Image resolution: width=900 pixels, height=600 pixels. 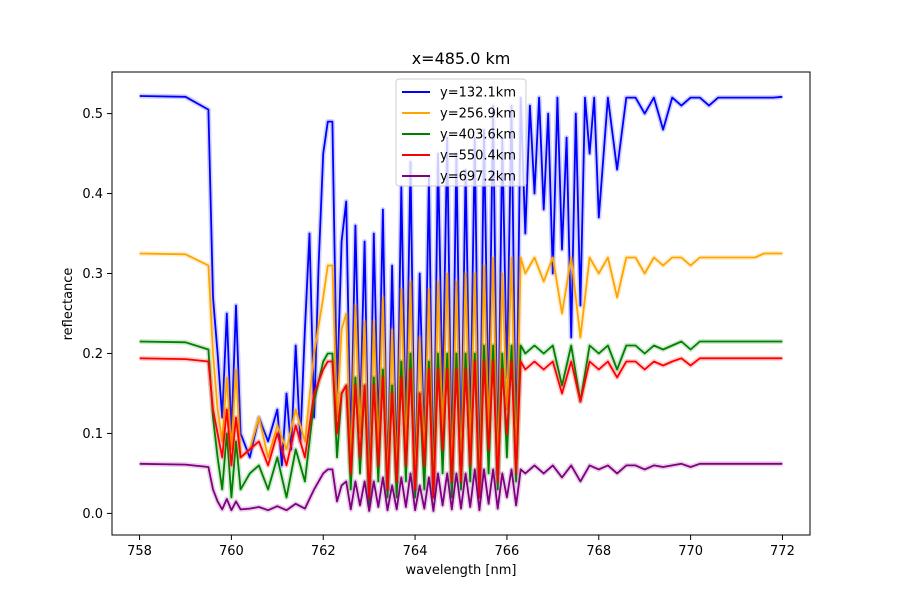 What do you see at coordinates (415, 551) in the screenshot?
I see `x-tick-label: 764` at bounding box center [415, 551].